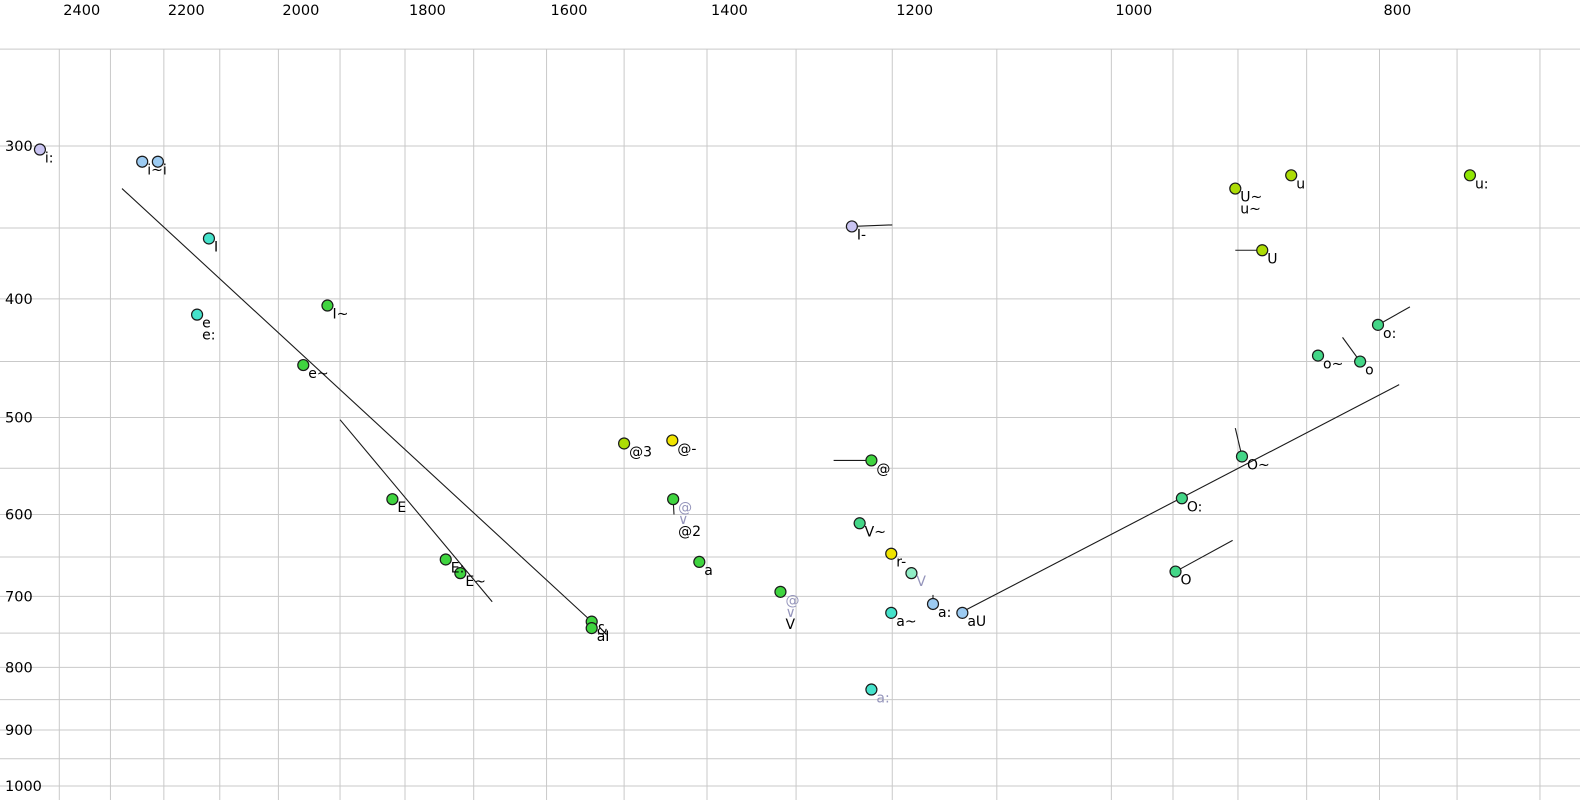 The width and height of the screenshot is (1580, 800). I want to click on vowel-point-@-, so click(672, 440).